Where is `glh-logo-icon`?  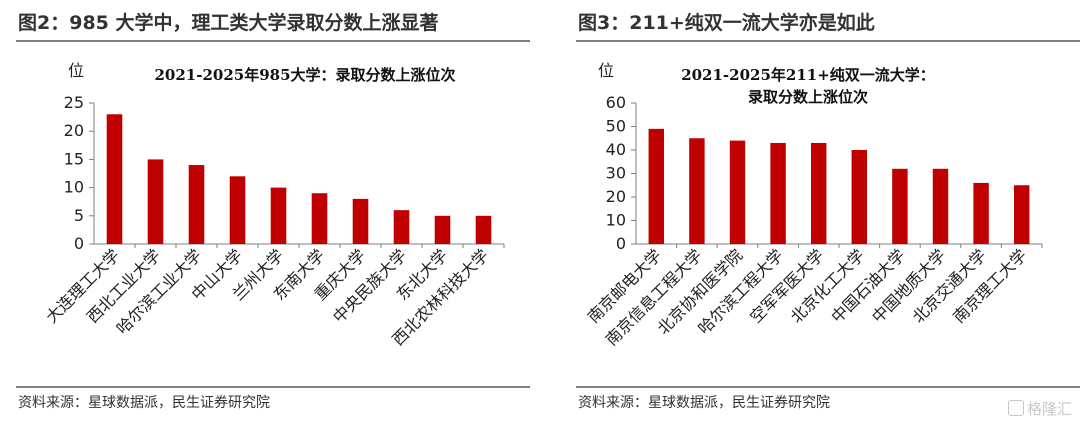 glh-logo-icon is located at coordinates (1015, 408).